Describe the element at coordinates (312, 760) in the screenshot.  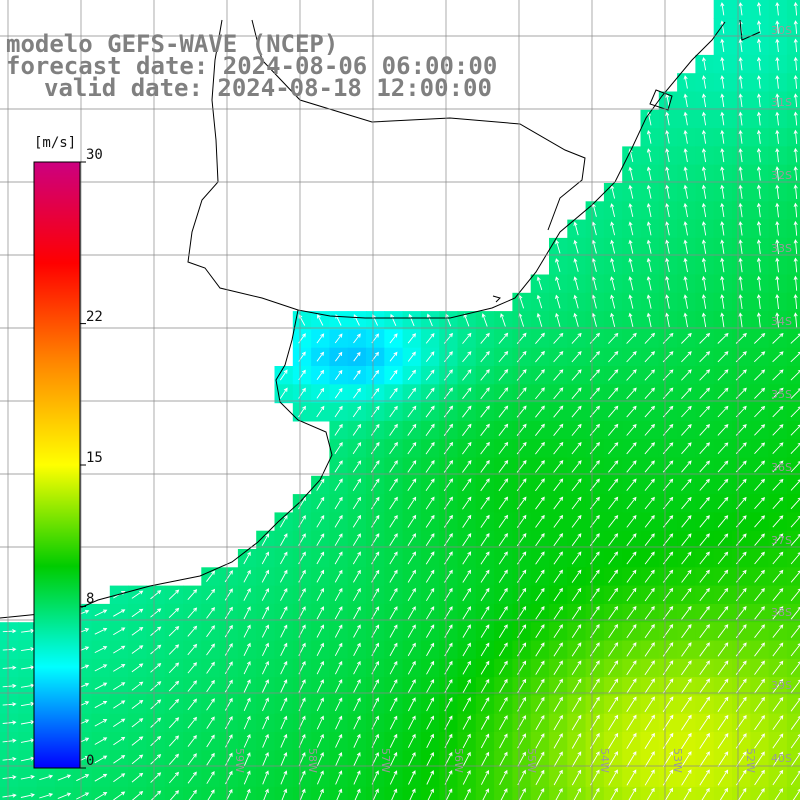
I see `lon-label: 58W` at that location.